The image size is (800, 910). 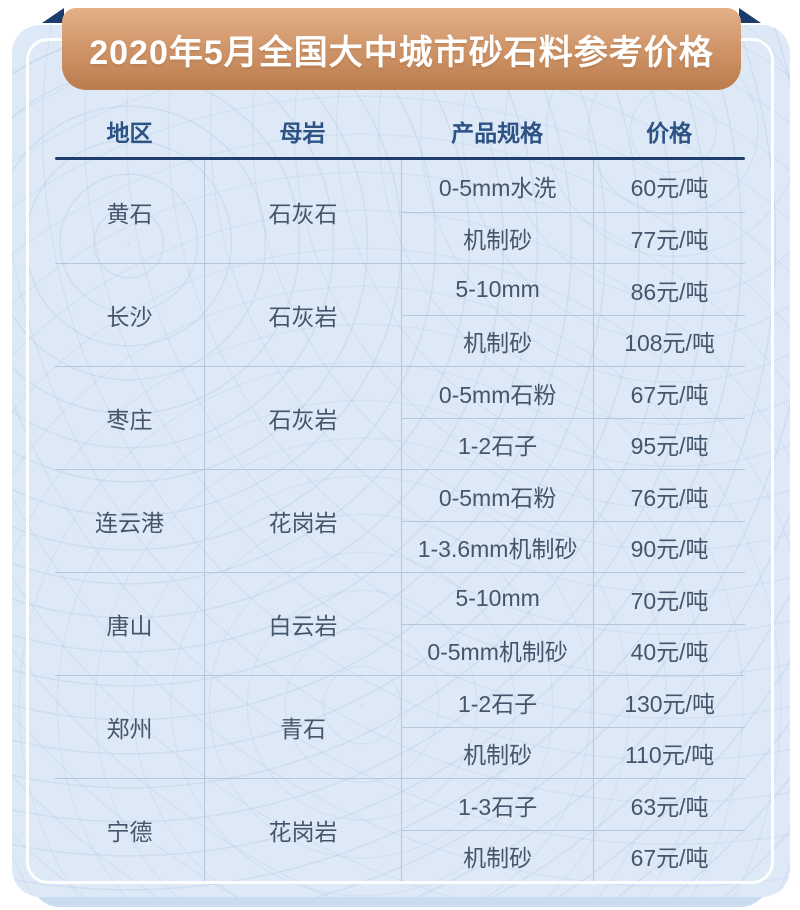 I want to click on price-cell: 90元/吨, so click(x=669, y=546).